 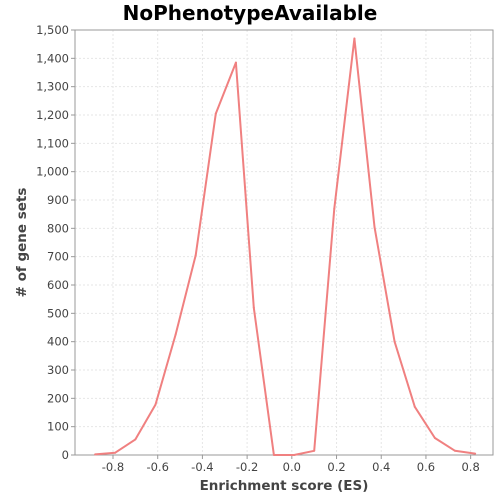 What do you see at coordinates (381, 467) in the screenshot?
I see `x-tick-label: 0.4` at bounding box center [381, 467].